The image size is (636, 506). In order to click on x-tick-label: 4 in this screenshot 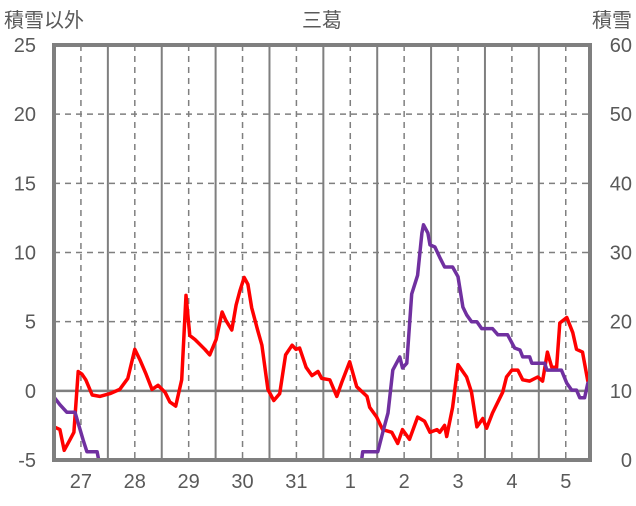, I will do `click(511, 482)`.